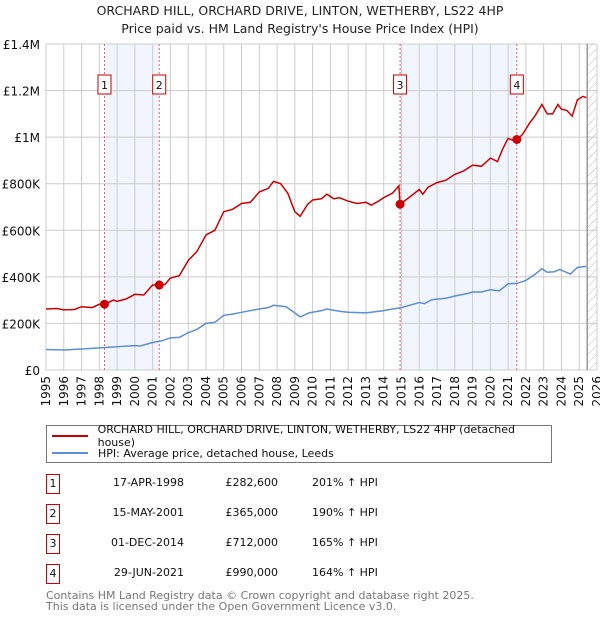 The image size is (600, 620). What do you see at coordinates (561, 391) in the screenshot?
I see `x-tick-label: 2024` at bounding box center [561, 391].